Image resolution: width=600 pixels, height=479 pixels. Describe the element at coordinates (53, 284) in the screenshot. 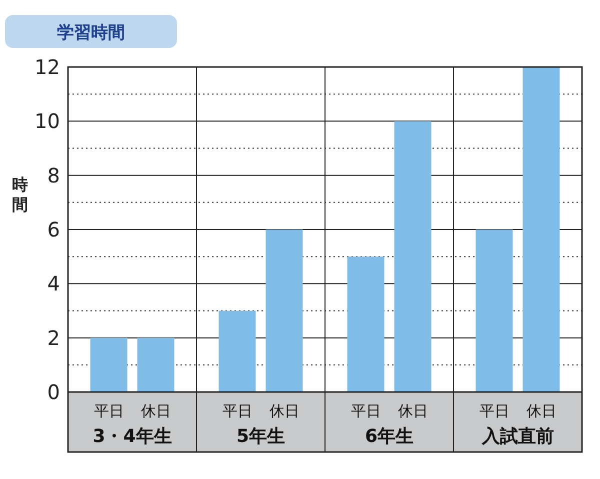

I see `y-tick-label: 4` at that location.